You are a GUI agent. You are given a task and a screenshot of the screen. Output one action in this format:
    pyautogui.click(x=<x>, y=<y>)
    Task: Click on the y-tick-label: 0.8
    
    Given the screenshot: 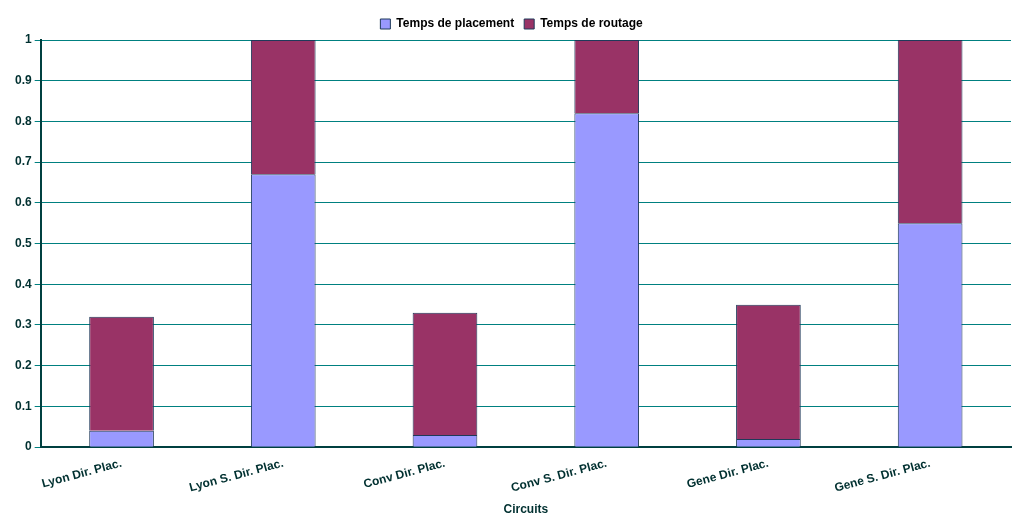 What is the action you would take?
    pyautogui.click(x=23, y=120)
    